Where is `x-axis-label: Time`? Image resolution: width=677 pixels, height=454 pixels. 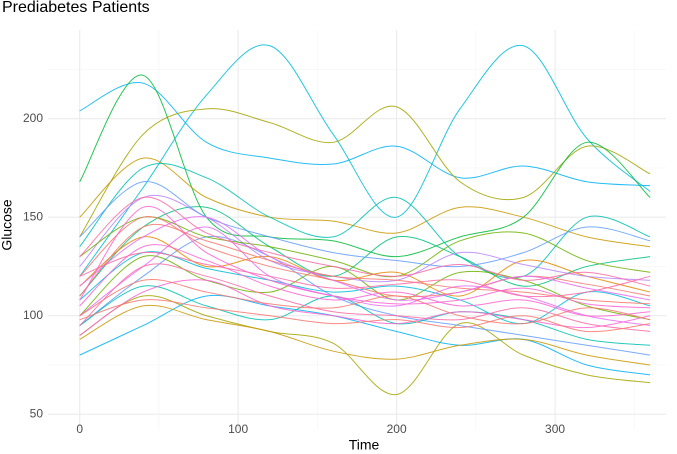
x-axis-label: Time is located at coordinates (364, 445).